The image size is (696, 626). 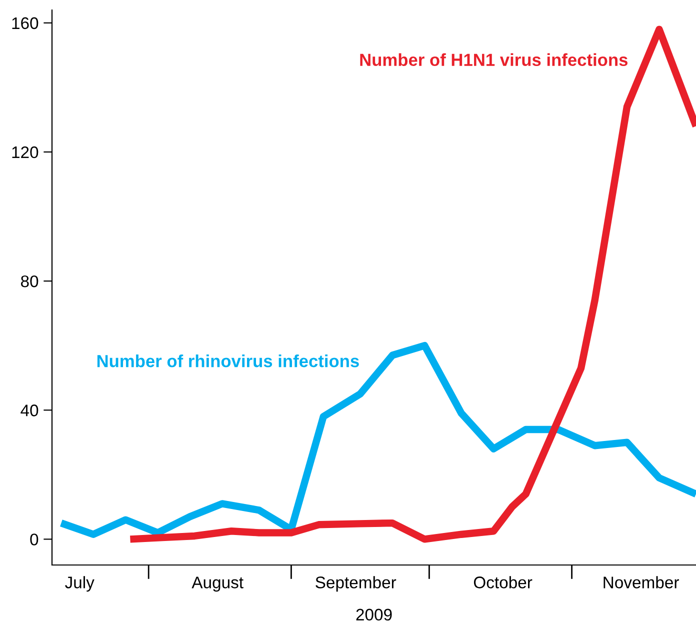 What do you see at coordinates (356, 584) in the screenshot?
I see `x-tick-label: September` at bounding box center [356, 584].